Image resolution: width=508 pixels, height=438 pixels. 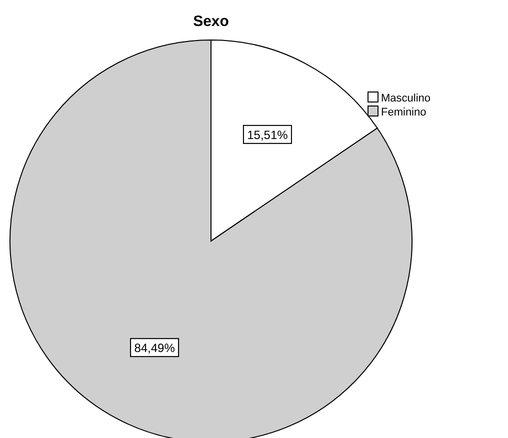 I want to click on data-label: 15,51%, so click(x=267, y=135).